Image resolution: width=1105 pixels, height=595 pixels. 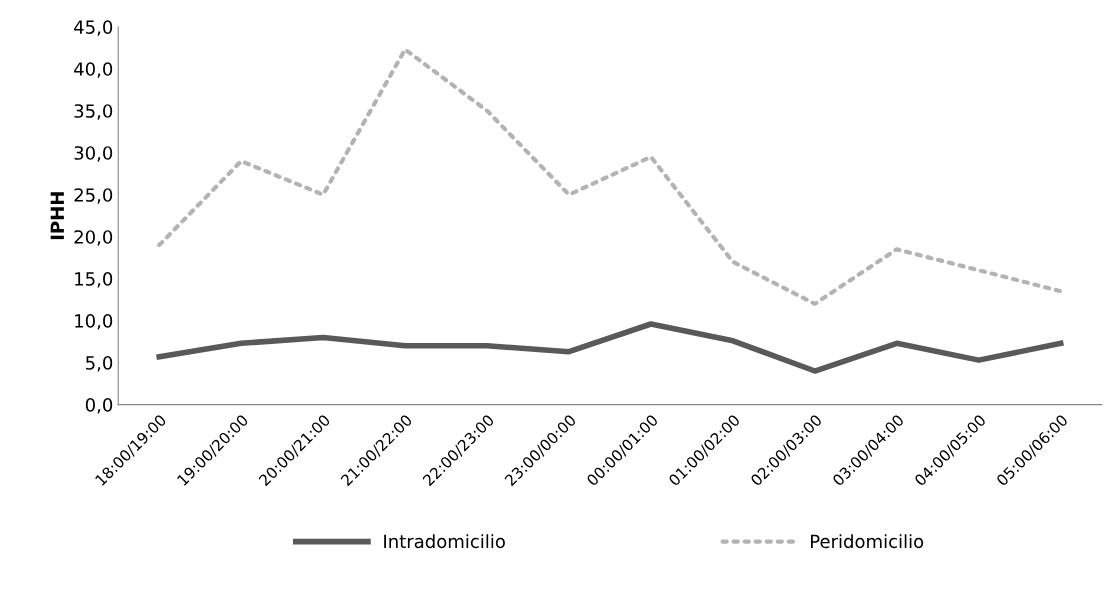 I want to click on y-tick-label: 5,0, so click(x=99, y=364).